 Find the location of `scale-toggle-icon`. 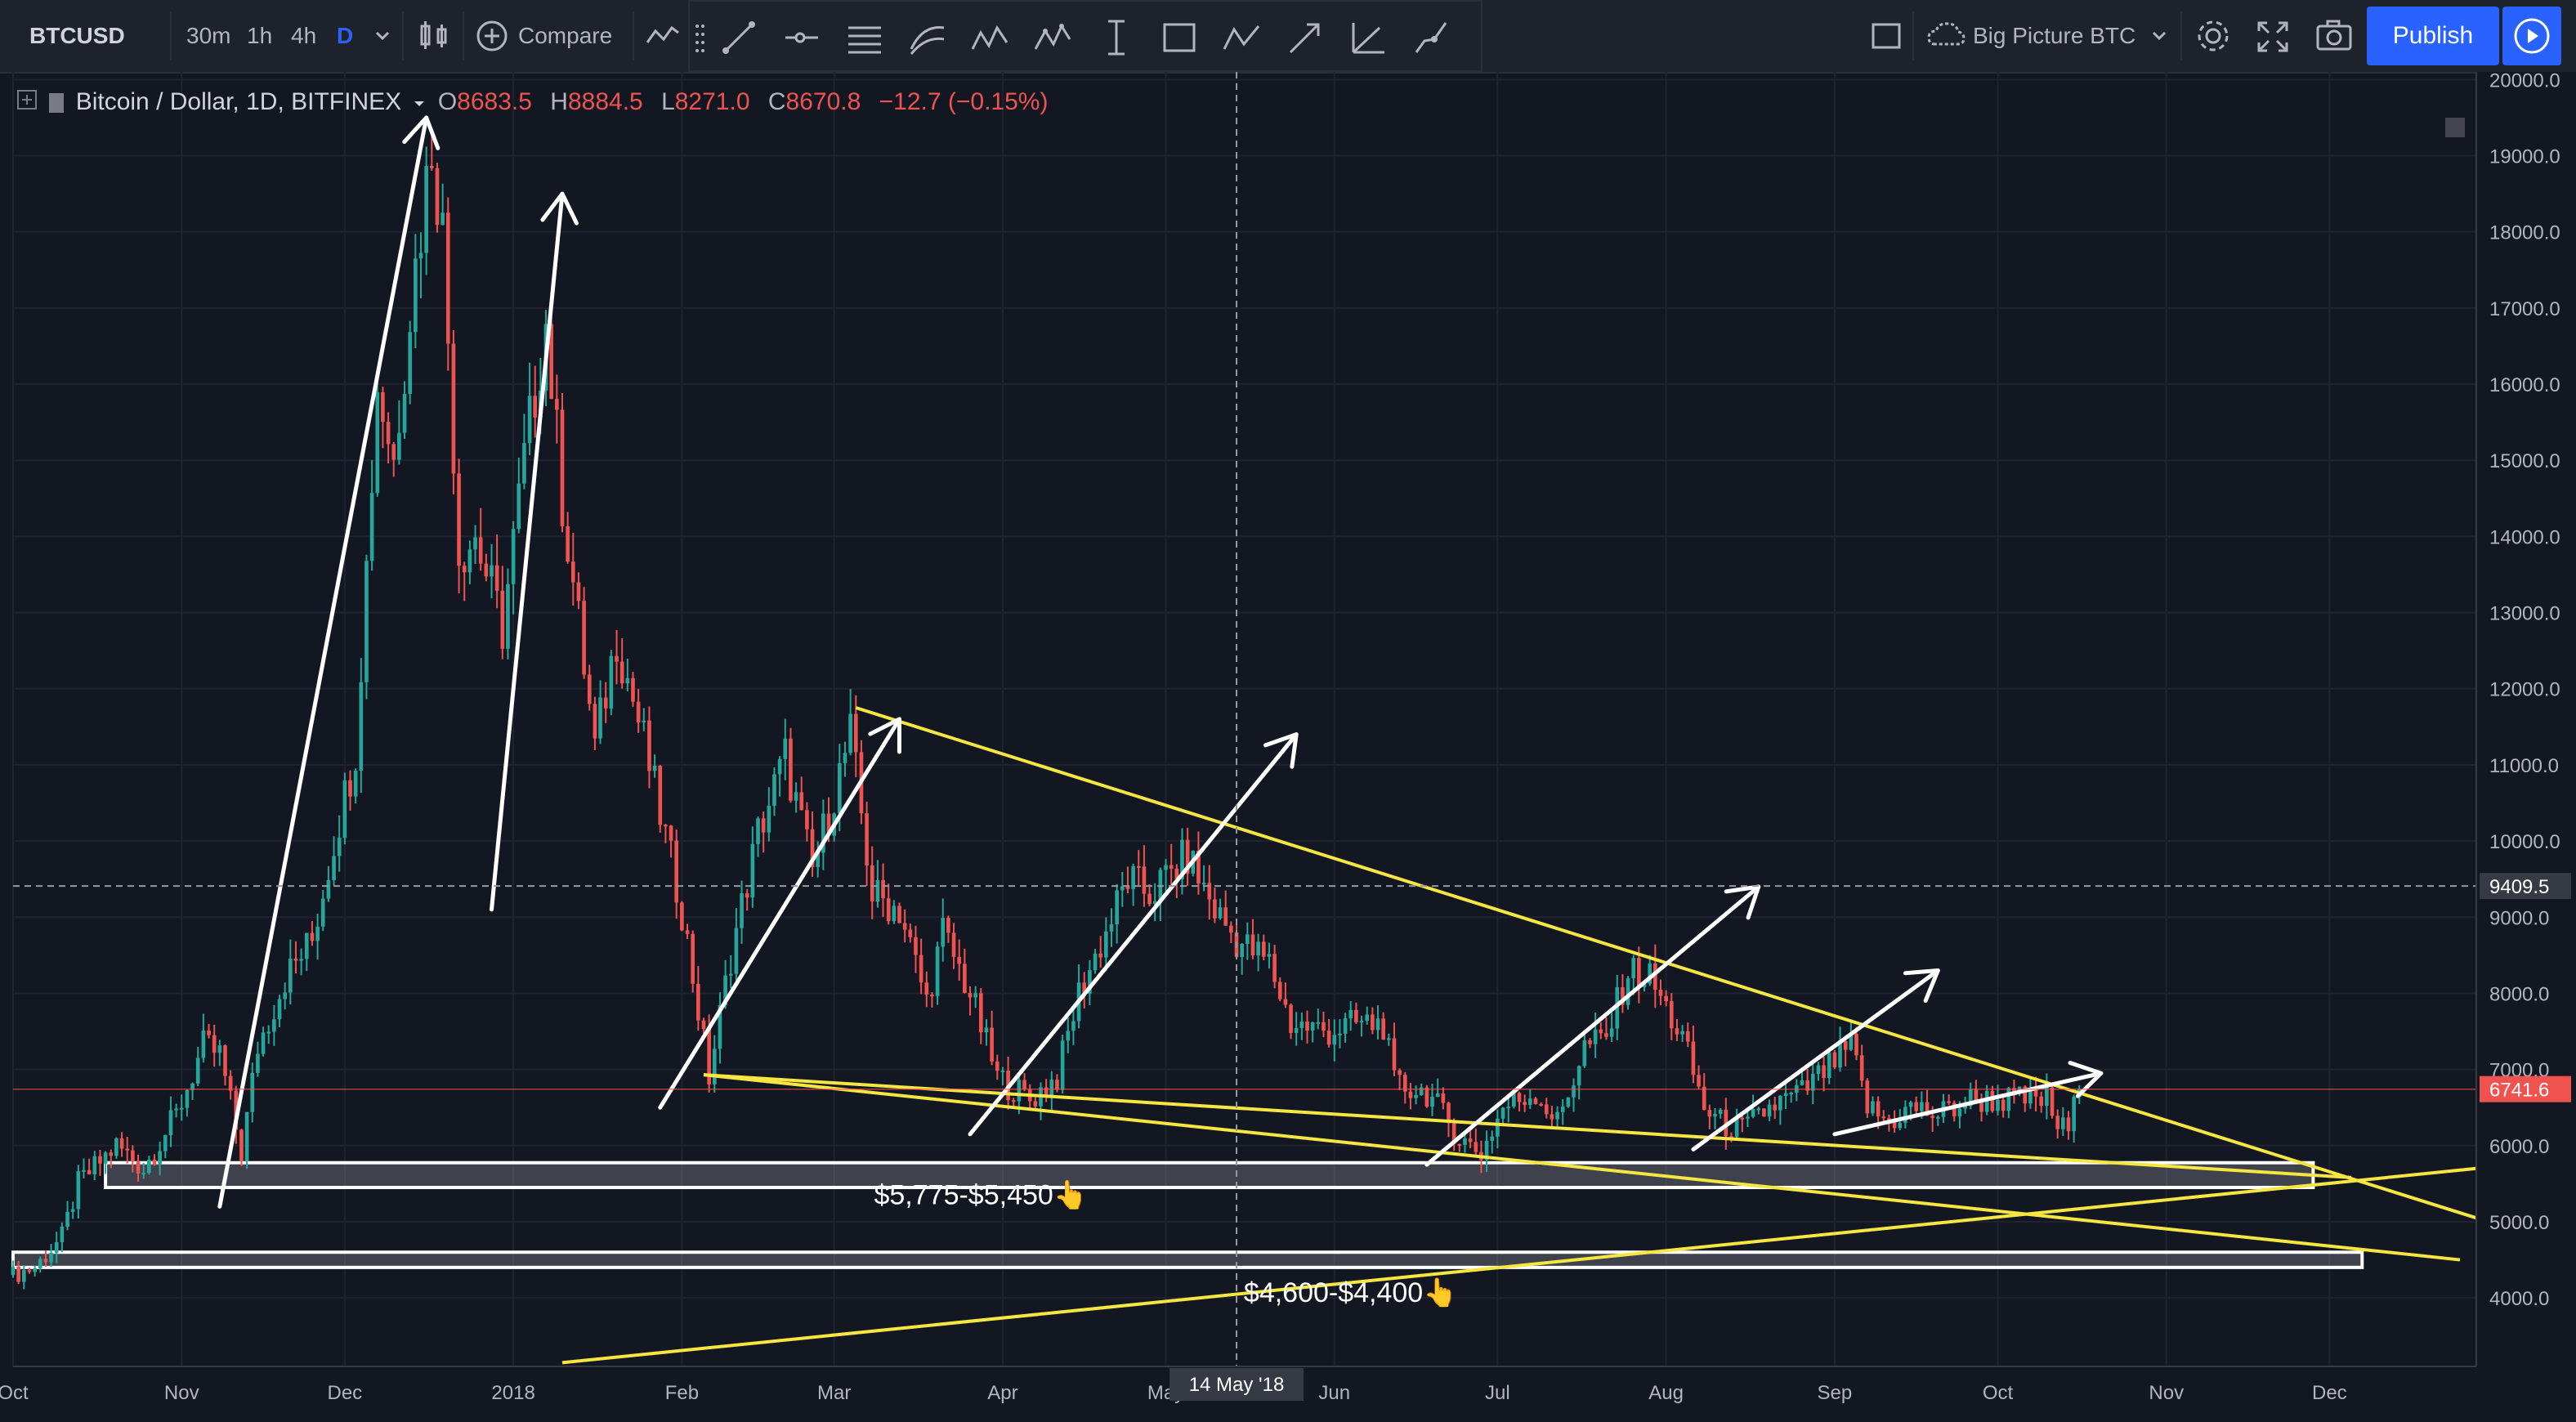

scale-toggle-icon is located at coordinates (2455, 127).